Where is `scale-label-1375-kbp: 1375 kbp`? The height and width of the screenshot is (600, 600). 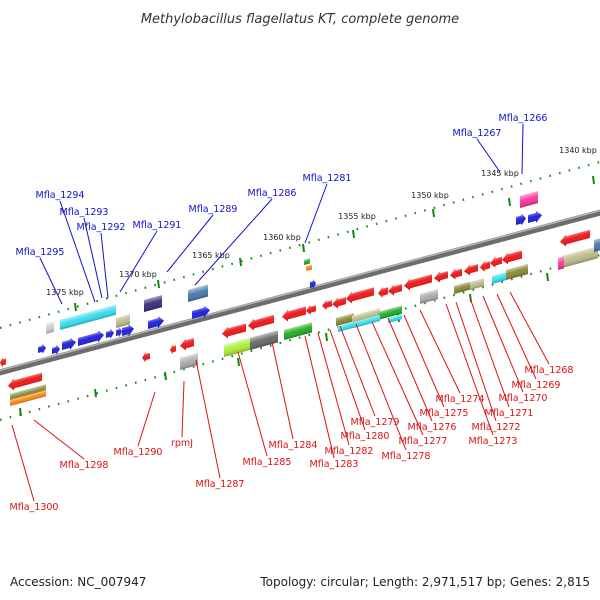 scale-label-1375-kbp: 1375 kbp is located at coordinates (65, 292).